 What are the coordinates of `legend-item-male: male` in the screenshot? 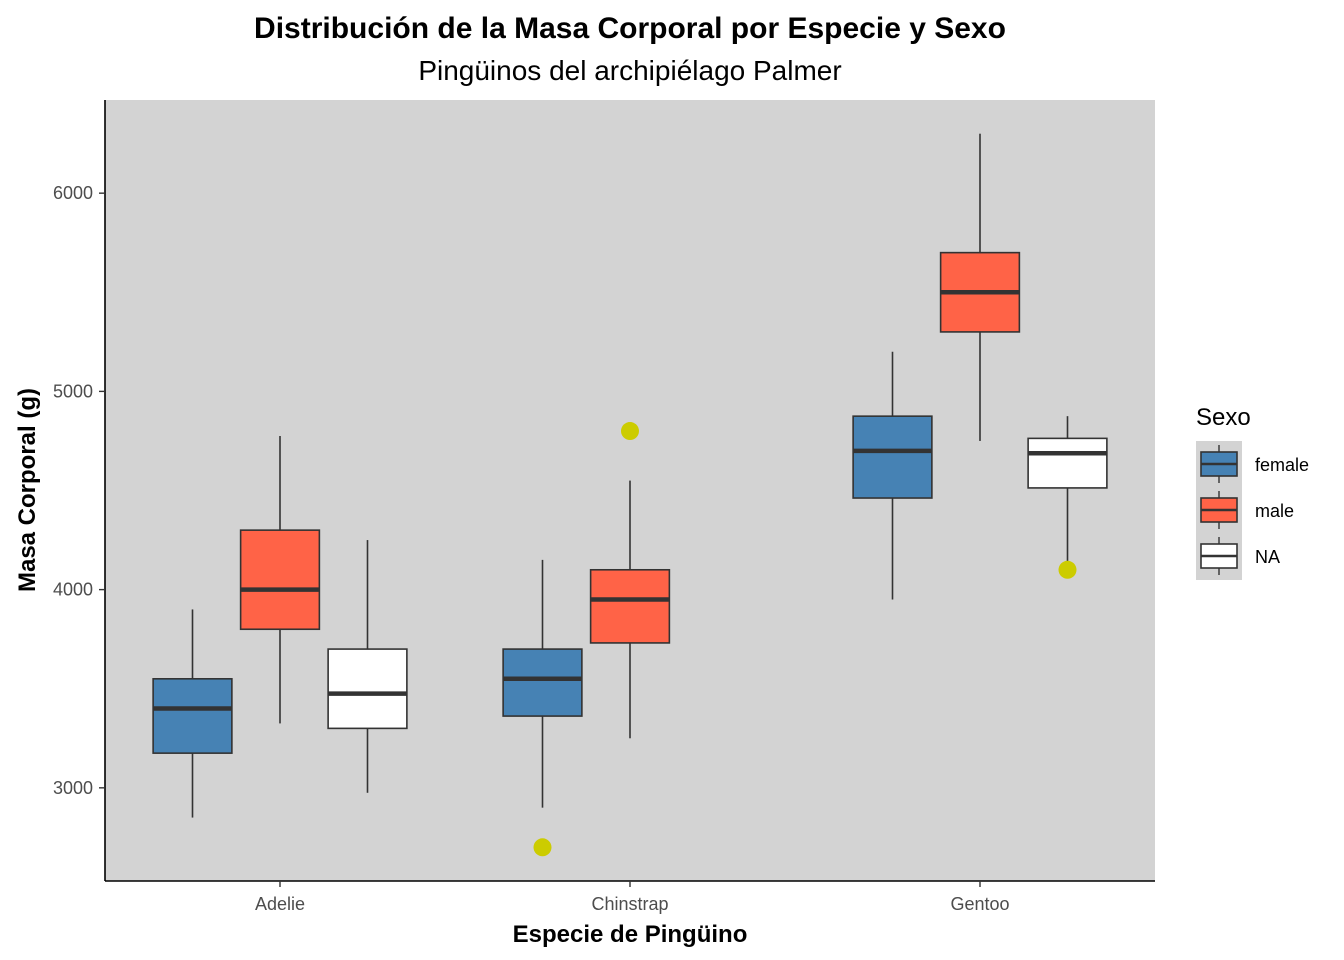 It's located at (1247, 510).